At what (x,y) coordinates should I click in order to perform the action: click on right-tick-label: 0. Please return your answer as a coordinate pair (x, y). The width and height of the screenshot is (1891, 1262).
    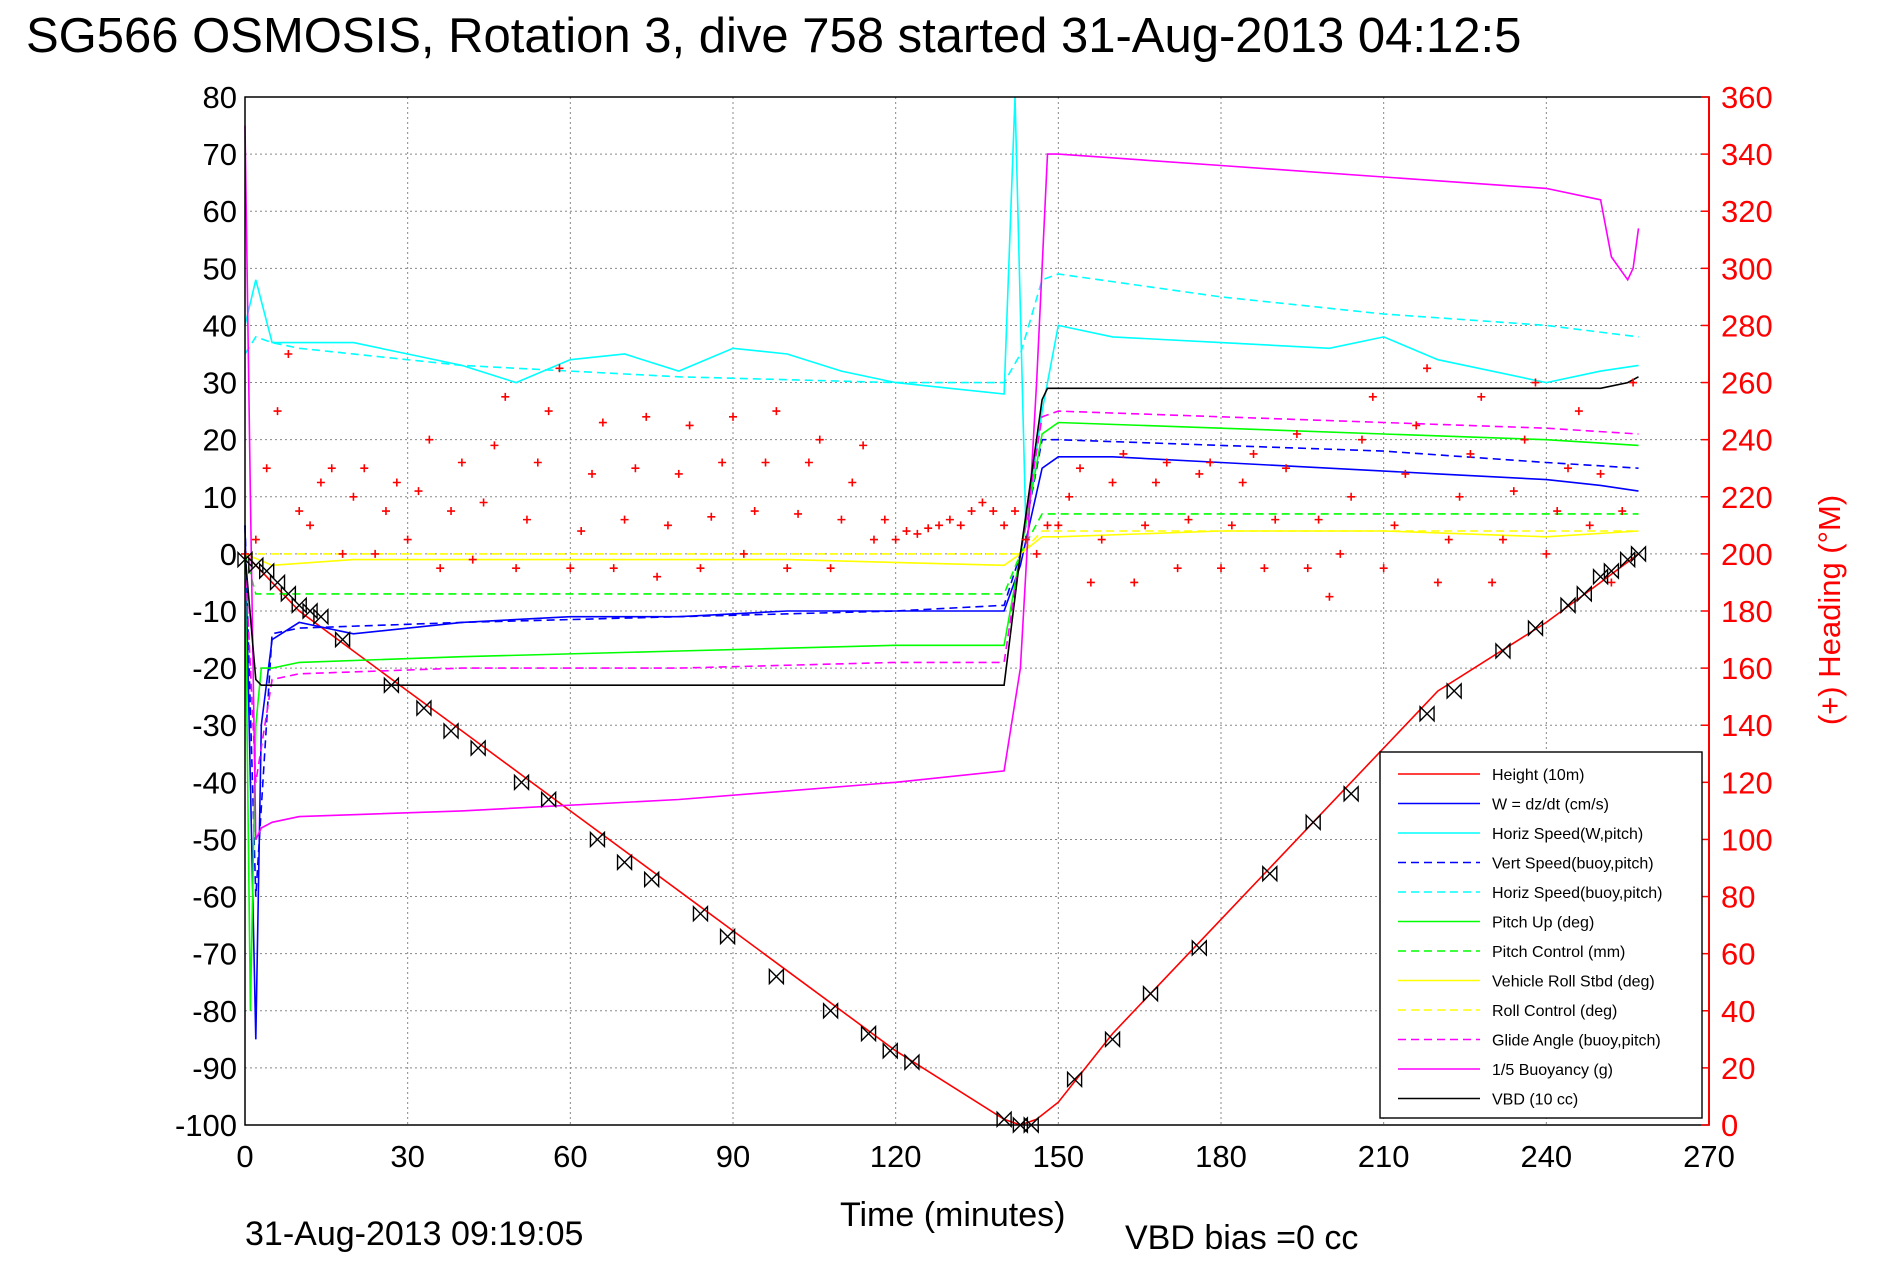
    Looking at the image, I should click on (1729, 1125).